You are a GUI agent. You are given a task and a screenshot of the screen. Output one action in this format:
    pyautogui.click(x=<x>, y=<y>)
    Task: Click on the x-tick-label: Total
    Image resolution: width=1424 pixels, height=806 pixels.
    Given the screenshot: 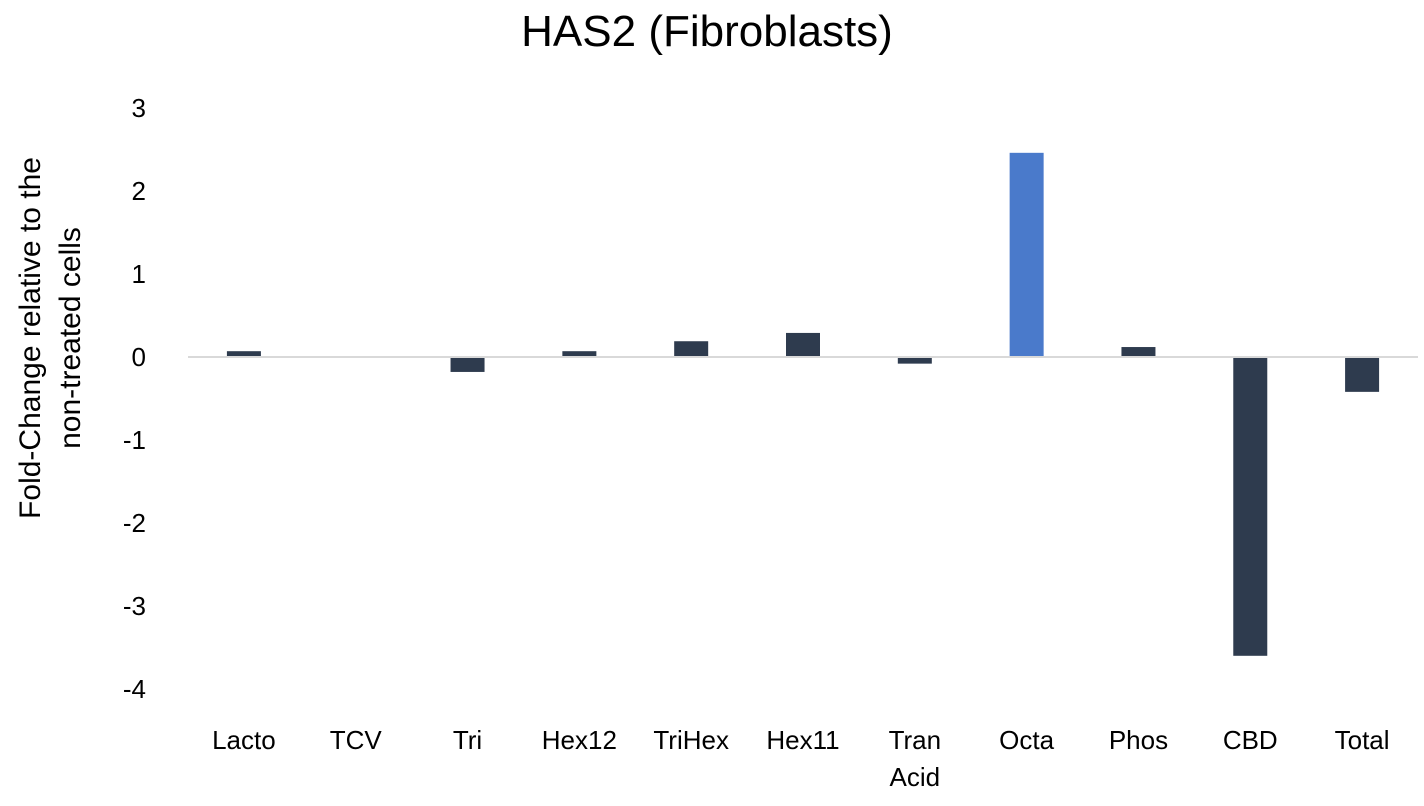 What is the action you would take?
    pyautogui.click(x=1362, y=740)
    